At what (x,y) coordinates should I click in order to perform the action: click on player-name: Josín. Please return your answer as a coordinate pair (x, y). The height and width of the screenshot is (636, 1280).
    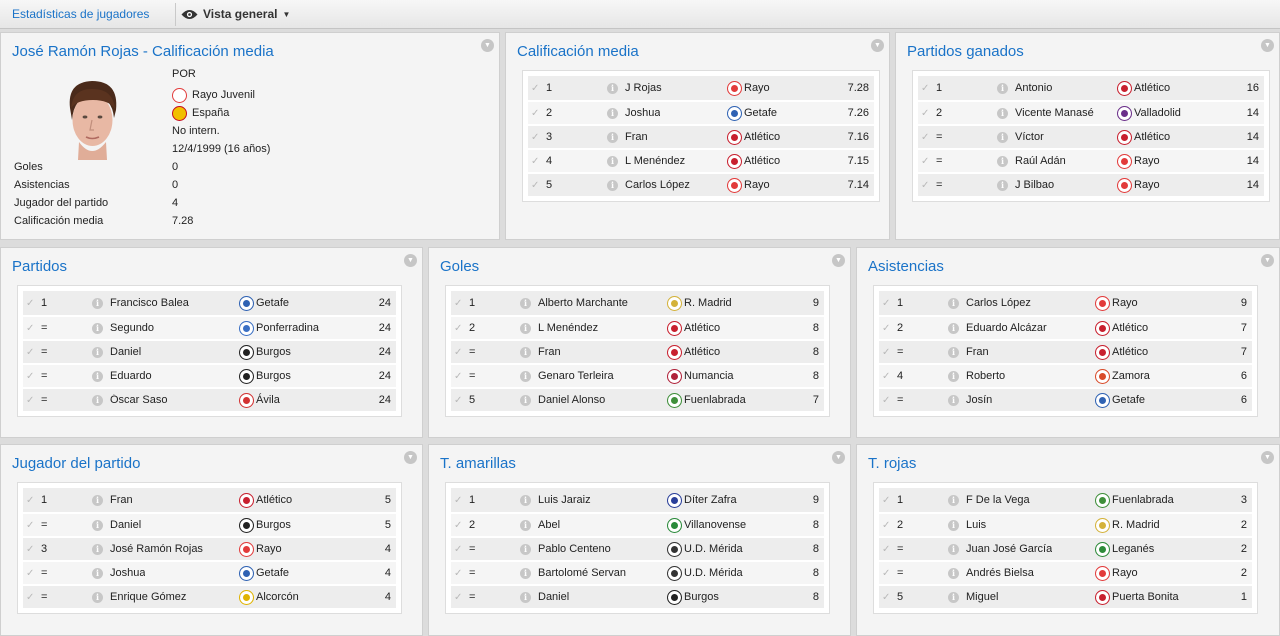
    Looking at the image, I should click on (979, 400).